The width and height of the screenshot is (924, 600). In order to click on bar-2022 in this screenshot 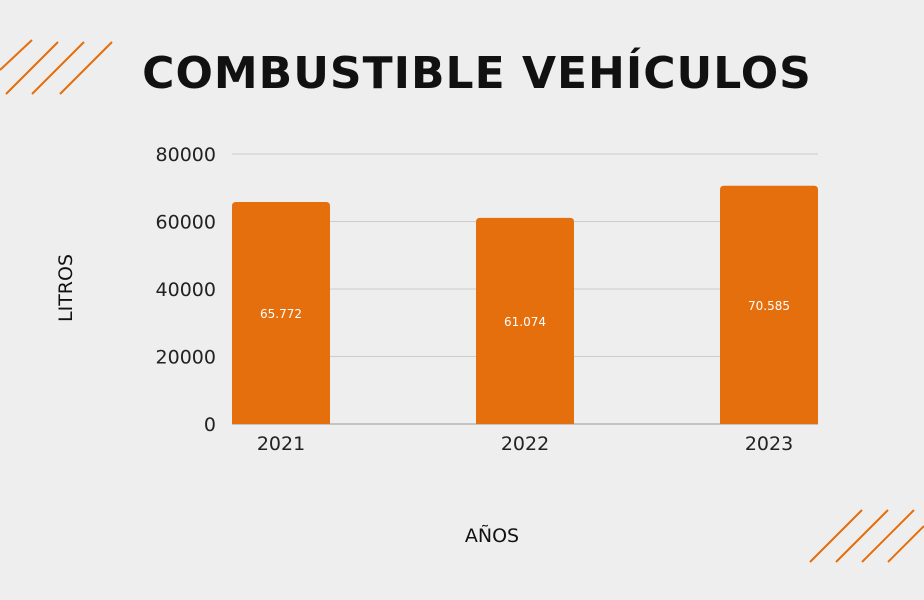, I will do `click(525, 320)`.